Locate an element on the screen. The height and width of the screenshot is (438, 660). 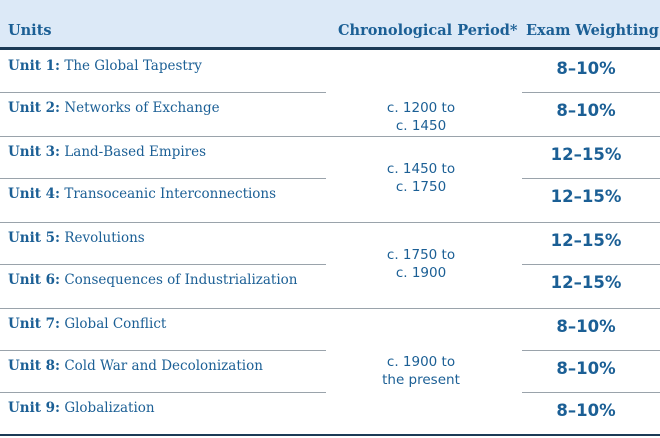
unit-title: Networks of Exchange is located at coordinates (140, 108).